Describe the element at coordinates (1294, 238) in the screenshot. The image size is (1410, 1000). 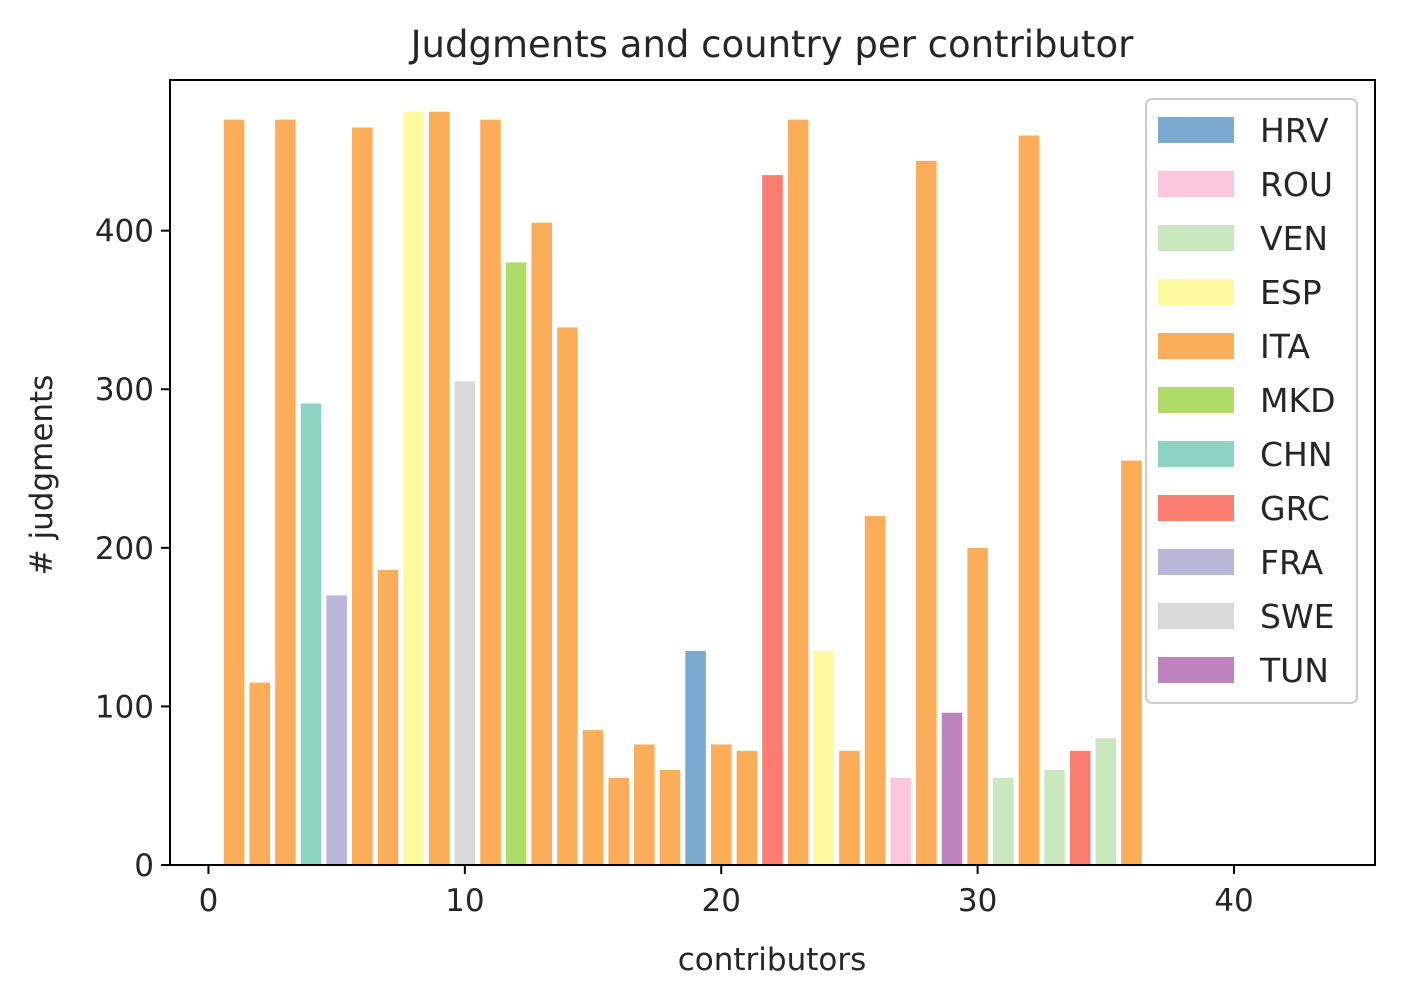
I see `legend-label-ven: VEN` at that location.